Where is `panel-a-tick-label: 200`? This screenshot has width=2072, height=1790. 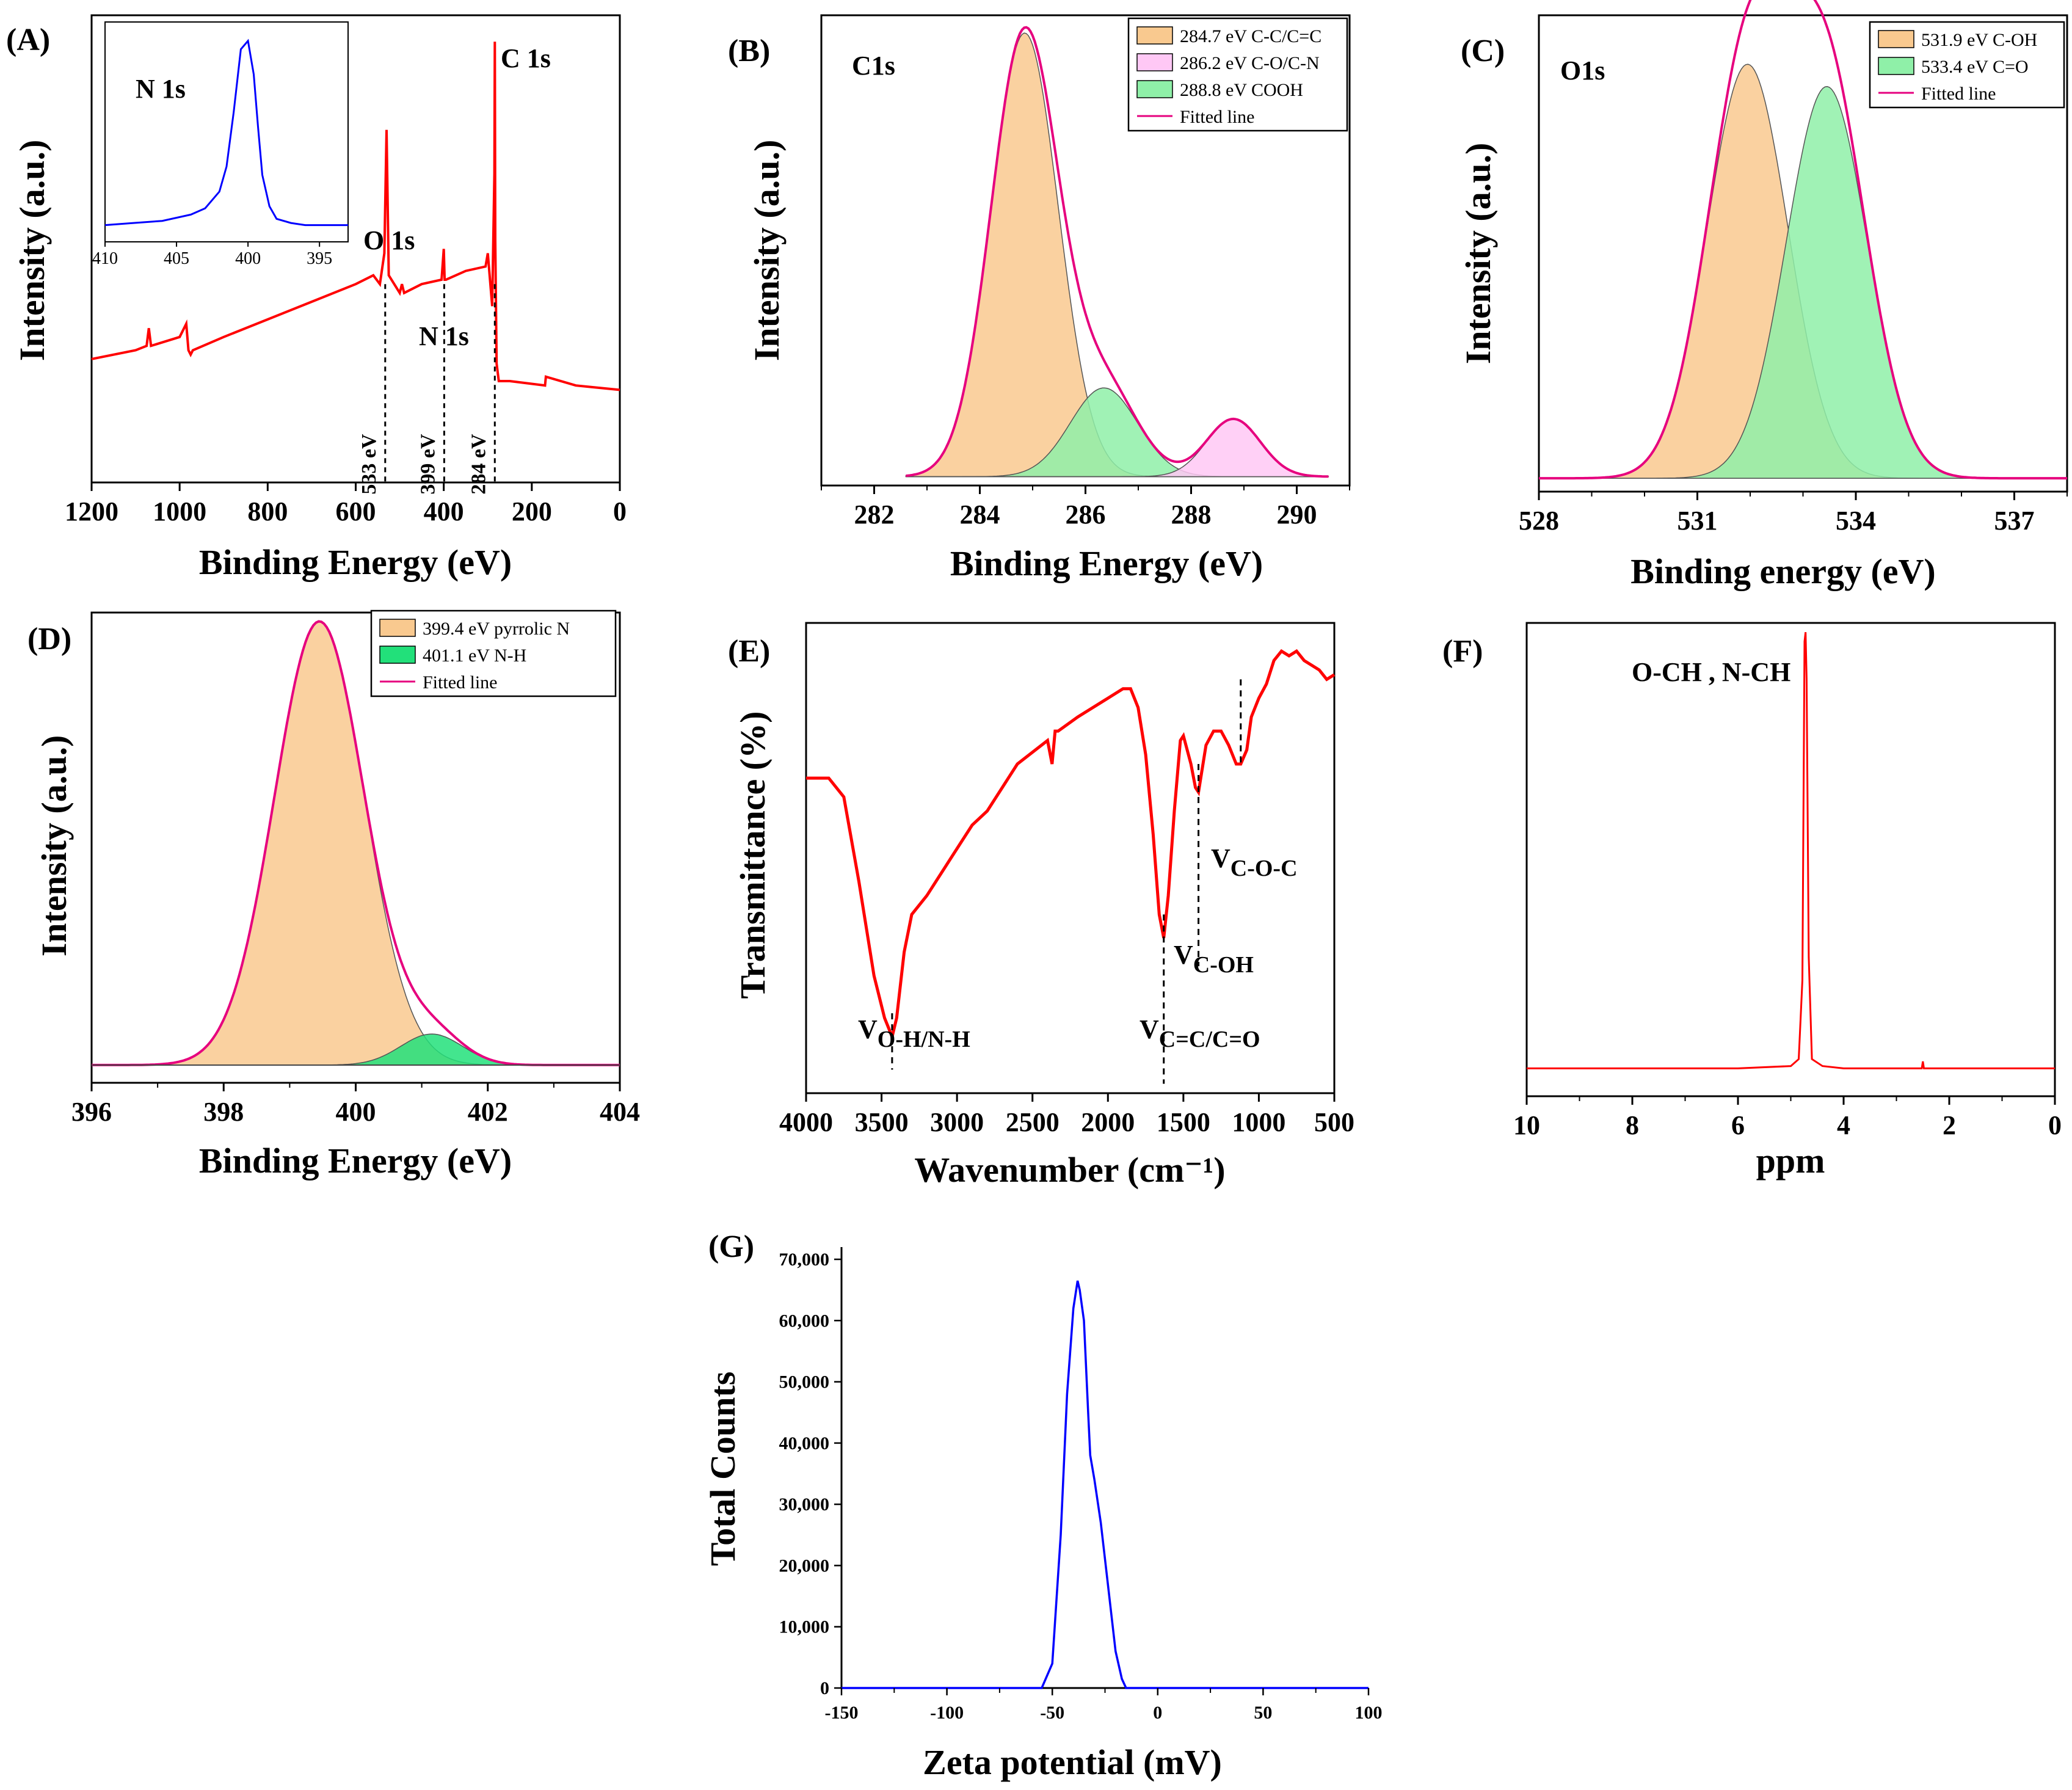 panel-a-tick-label: 200 is located at coordinates (532, 511).